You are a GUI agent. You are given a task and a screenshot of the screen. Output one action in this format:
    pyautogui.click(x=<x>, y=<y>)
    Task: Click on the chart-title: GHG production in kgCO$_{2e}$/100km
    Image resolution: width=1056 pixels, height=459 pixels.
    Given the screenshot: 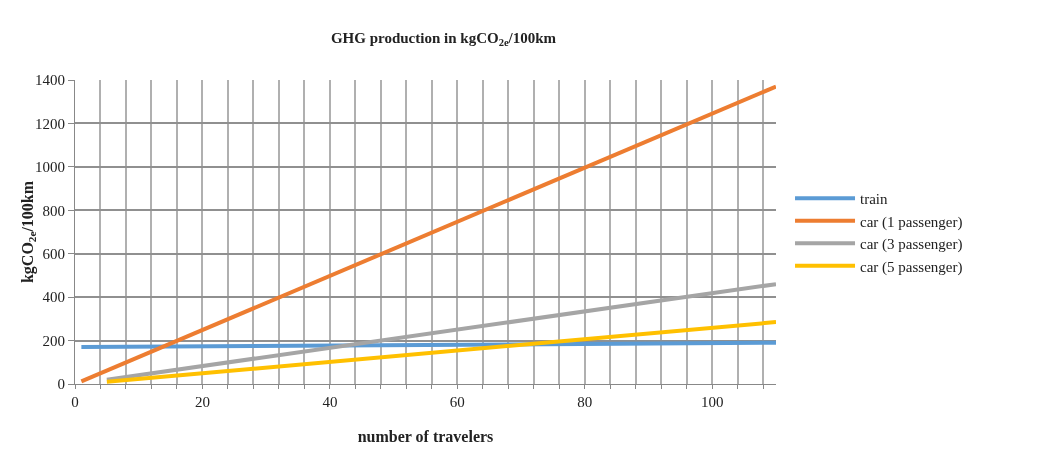 What is the action you would take?
    pyautogui.click(x=443, y=38)
    